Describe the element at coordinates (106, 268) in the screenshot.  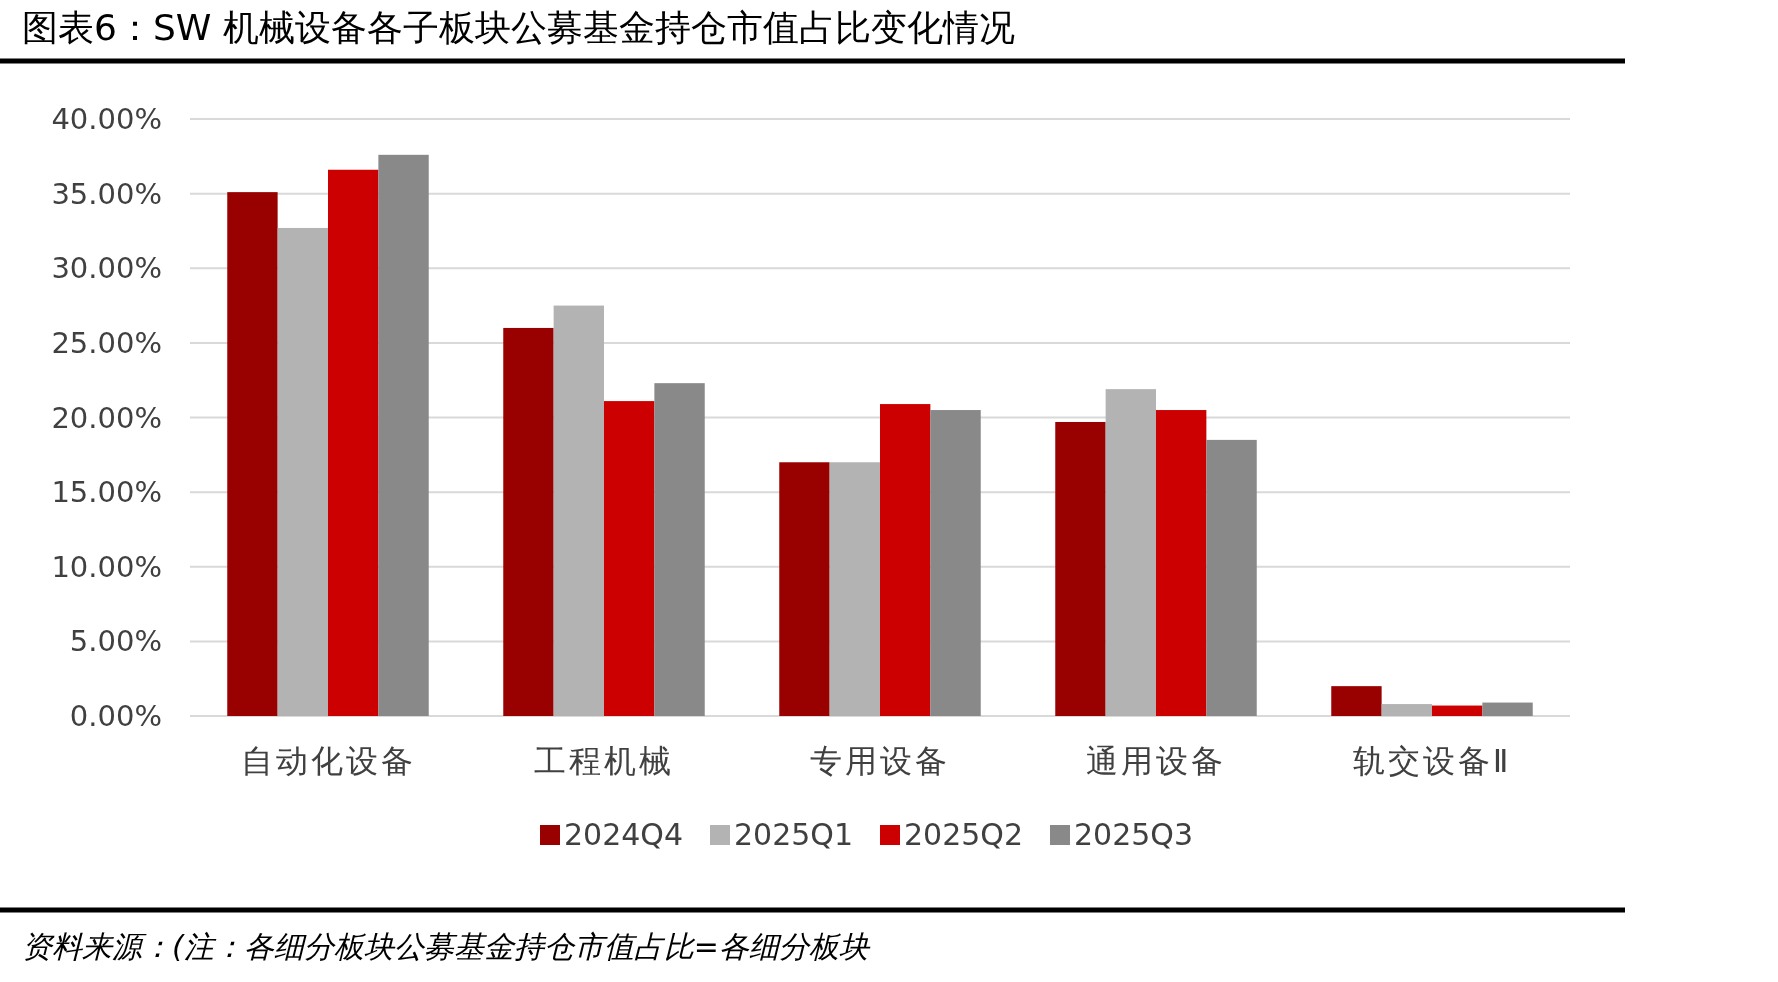
I see `y-tick-label: 30.00%` at that location.